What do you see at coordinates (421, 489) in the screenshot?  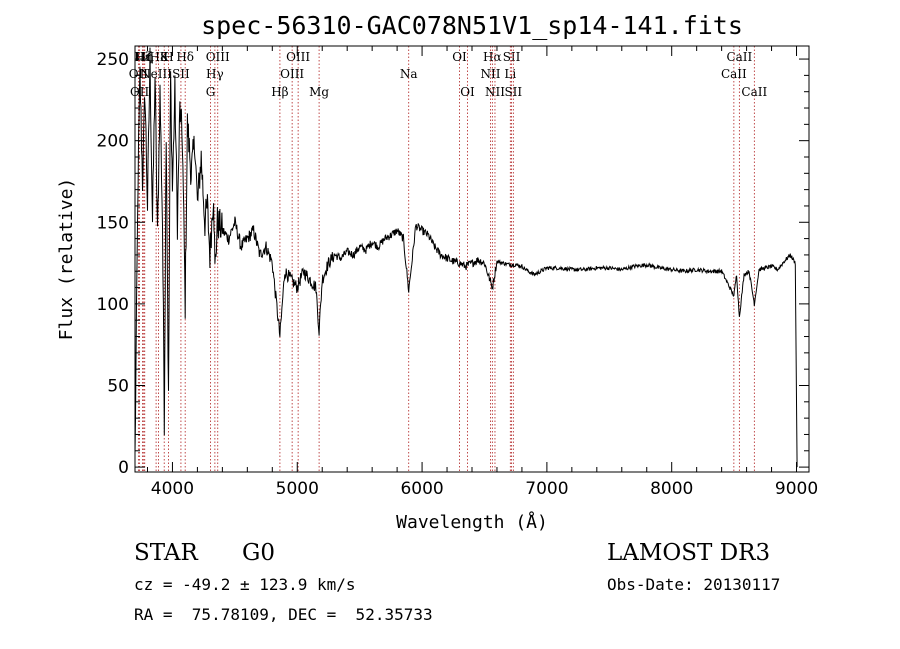 I see `x-tick-label: 6000` at bounding box center [421, 489].